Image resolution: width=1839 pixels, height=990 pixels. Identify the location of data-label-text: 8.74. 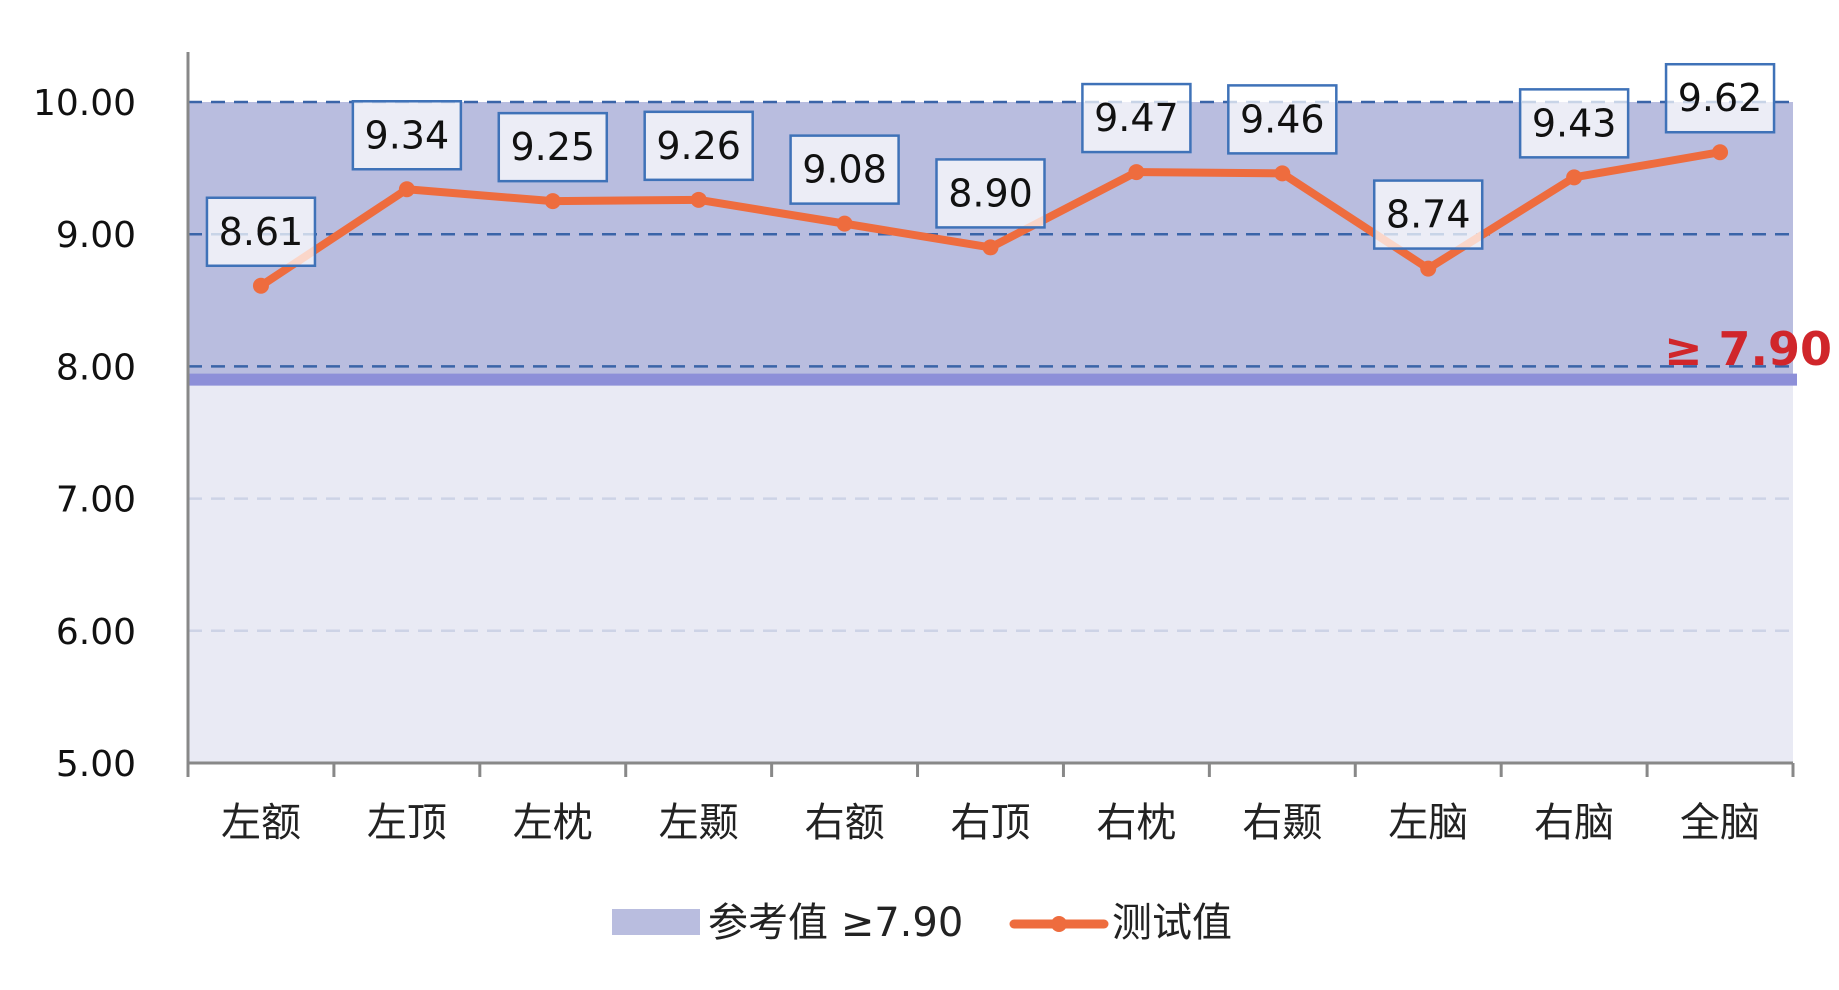
(1428, 215).